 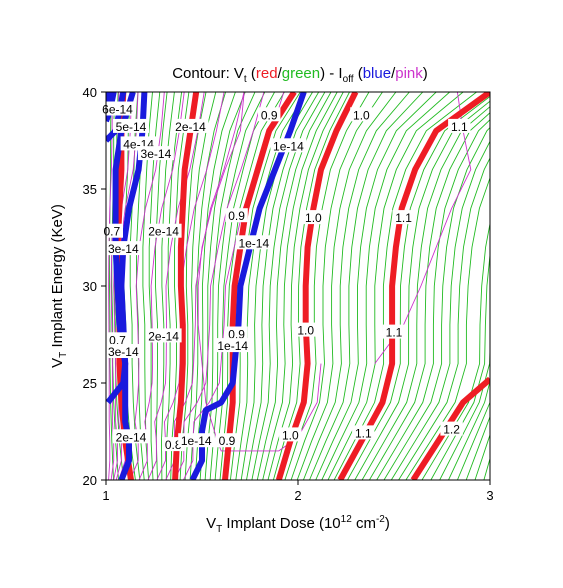 What do you see at coordinates (123, 352) in the screenshot?
I see `ioff-label-9: 3e-14` at bounding box center [123, 352].